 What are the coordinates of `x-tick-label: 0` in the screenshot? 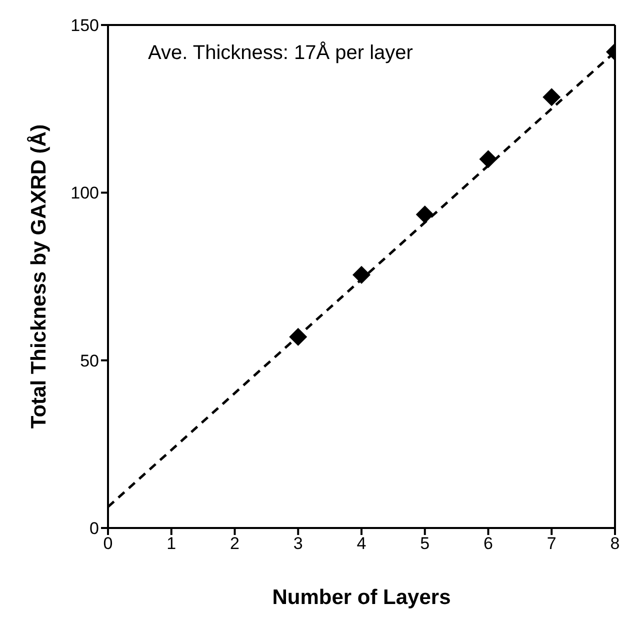 It's located at (108, 544).